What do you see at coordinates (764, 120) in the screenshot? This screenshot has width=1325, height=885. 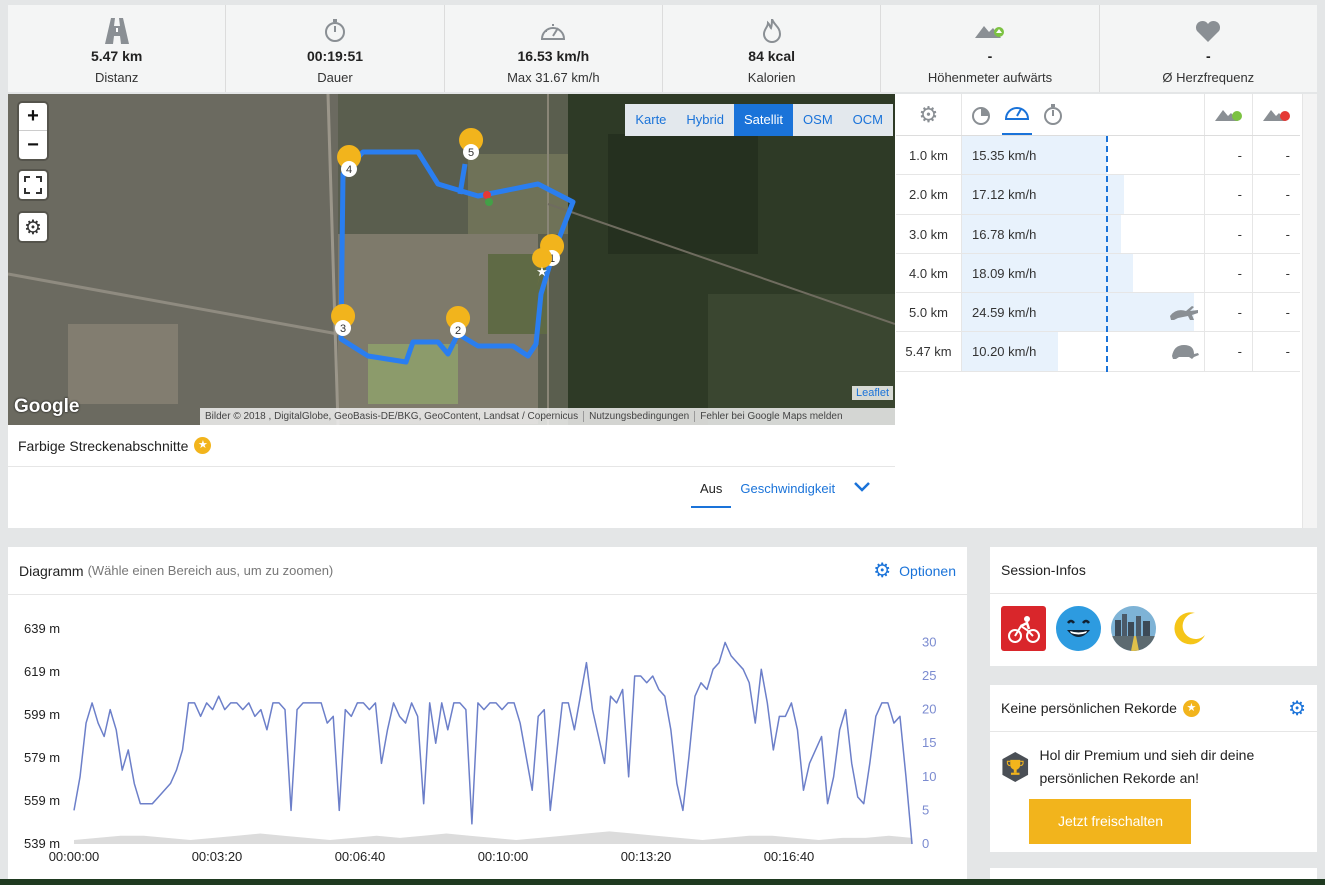 I see `map-type-satellit: Satellit` at bounding box center [764, 120].